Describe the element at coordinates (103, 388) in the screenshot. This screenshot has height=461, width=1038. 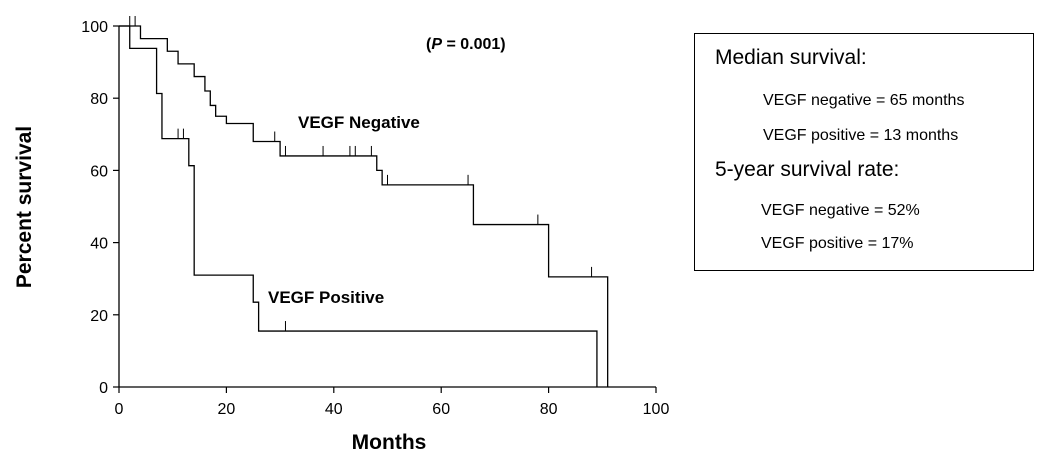
I see `y-tick-label: 0` at that location.